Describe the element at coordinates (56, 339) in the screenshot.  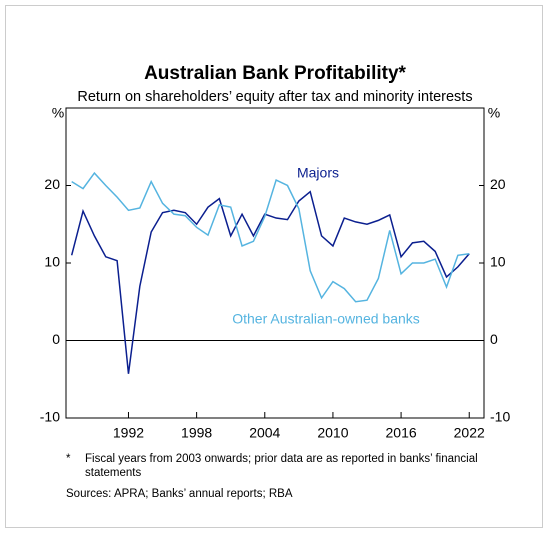
I see `y-tick-label-left: 0` at that location.